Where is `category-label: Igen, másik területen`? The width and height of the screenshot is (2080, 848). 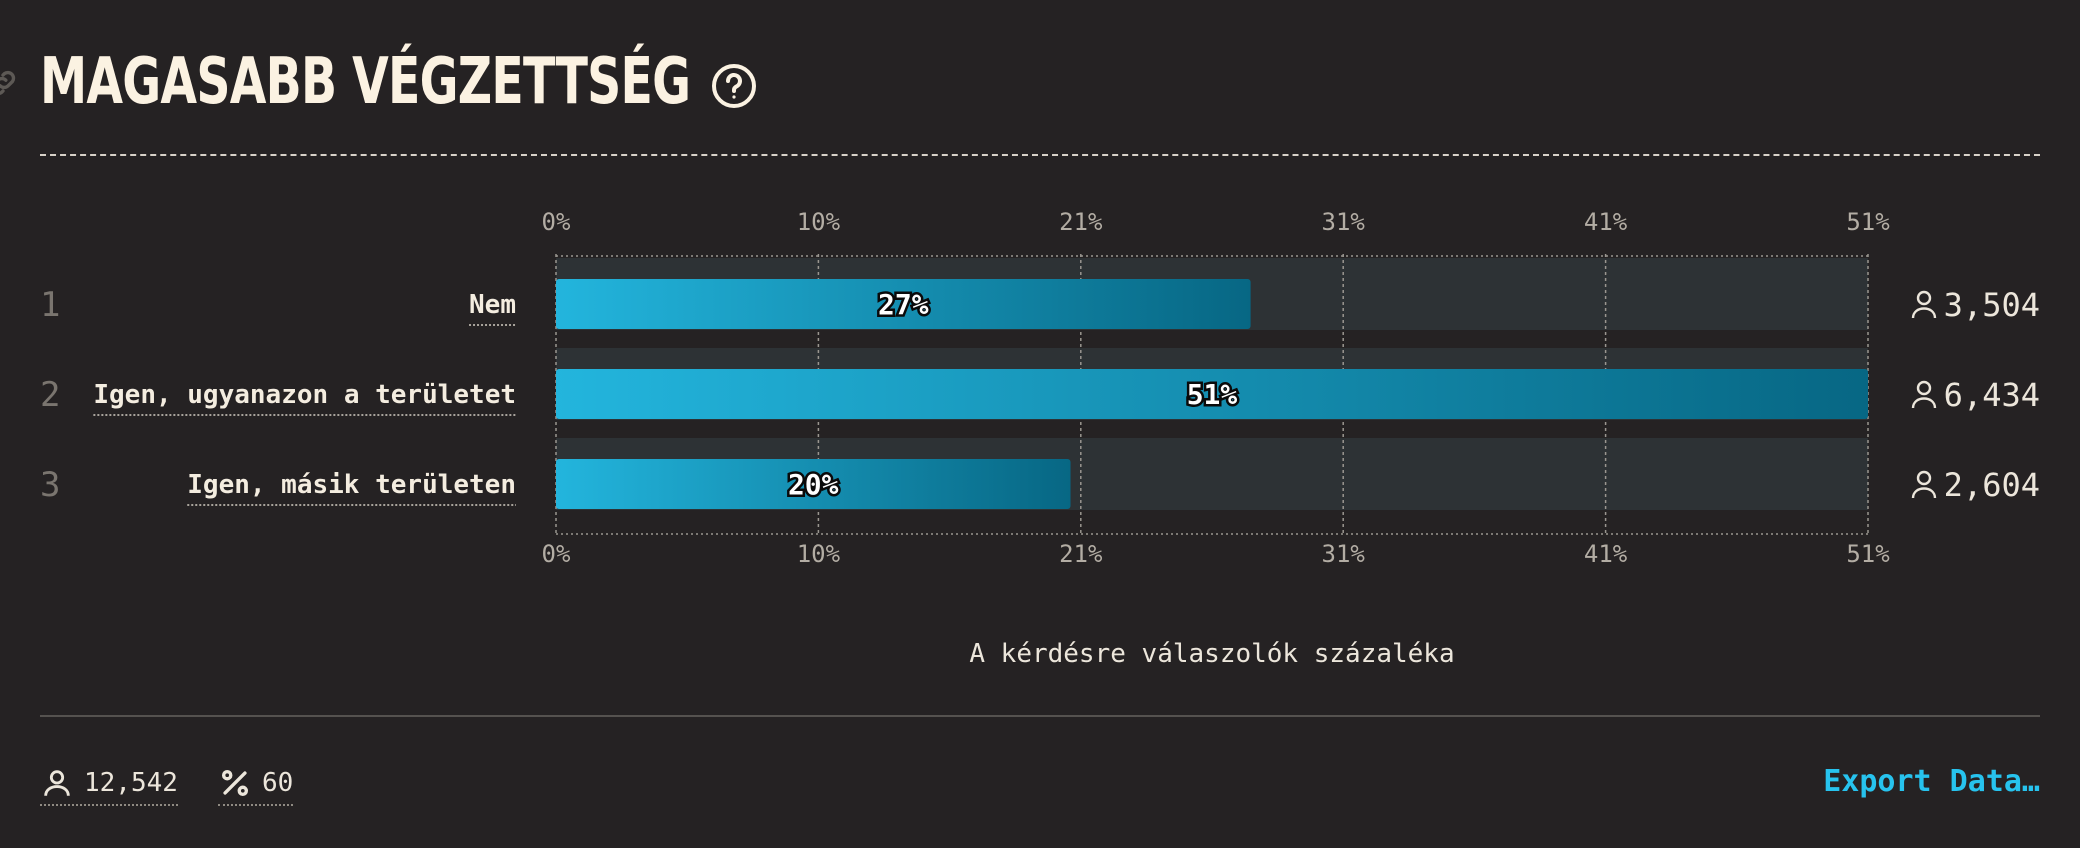 category-label: Igen, másik területen is located at coordinates (351, 485).